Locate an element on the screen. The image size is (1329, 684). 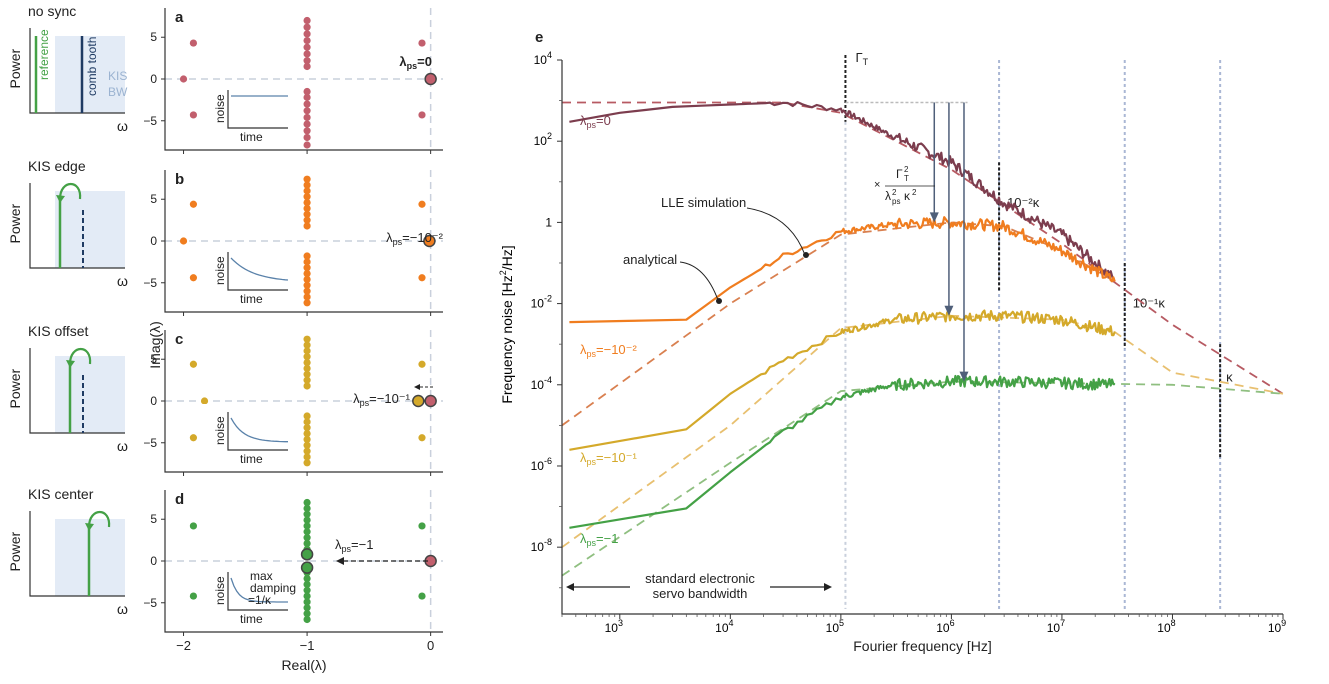
kappa-label: 10⁻¹κ is located at coordinates (1149, 303).